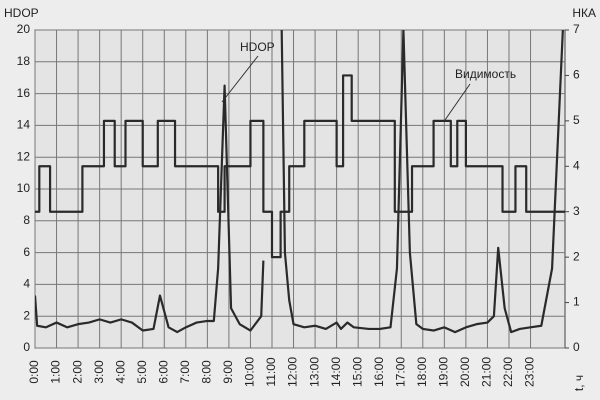 The height and width of the screenshot is (400, 600). I want to click on x-tick-label: 7:00, so click(185, 372).